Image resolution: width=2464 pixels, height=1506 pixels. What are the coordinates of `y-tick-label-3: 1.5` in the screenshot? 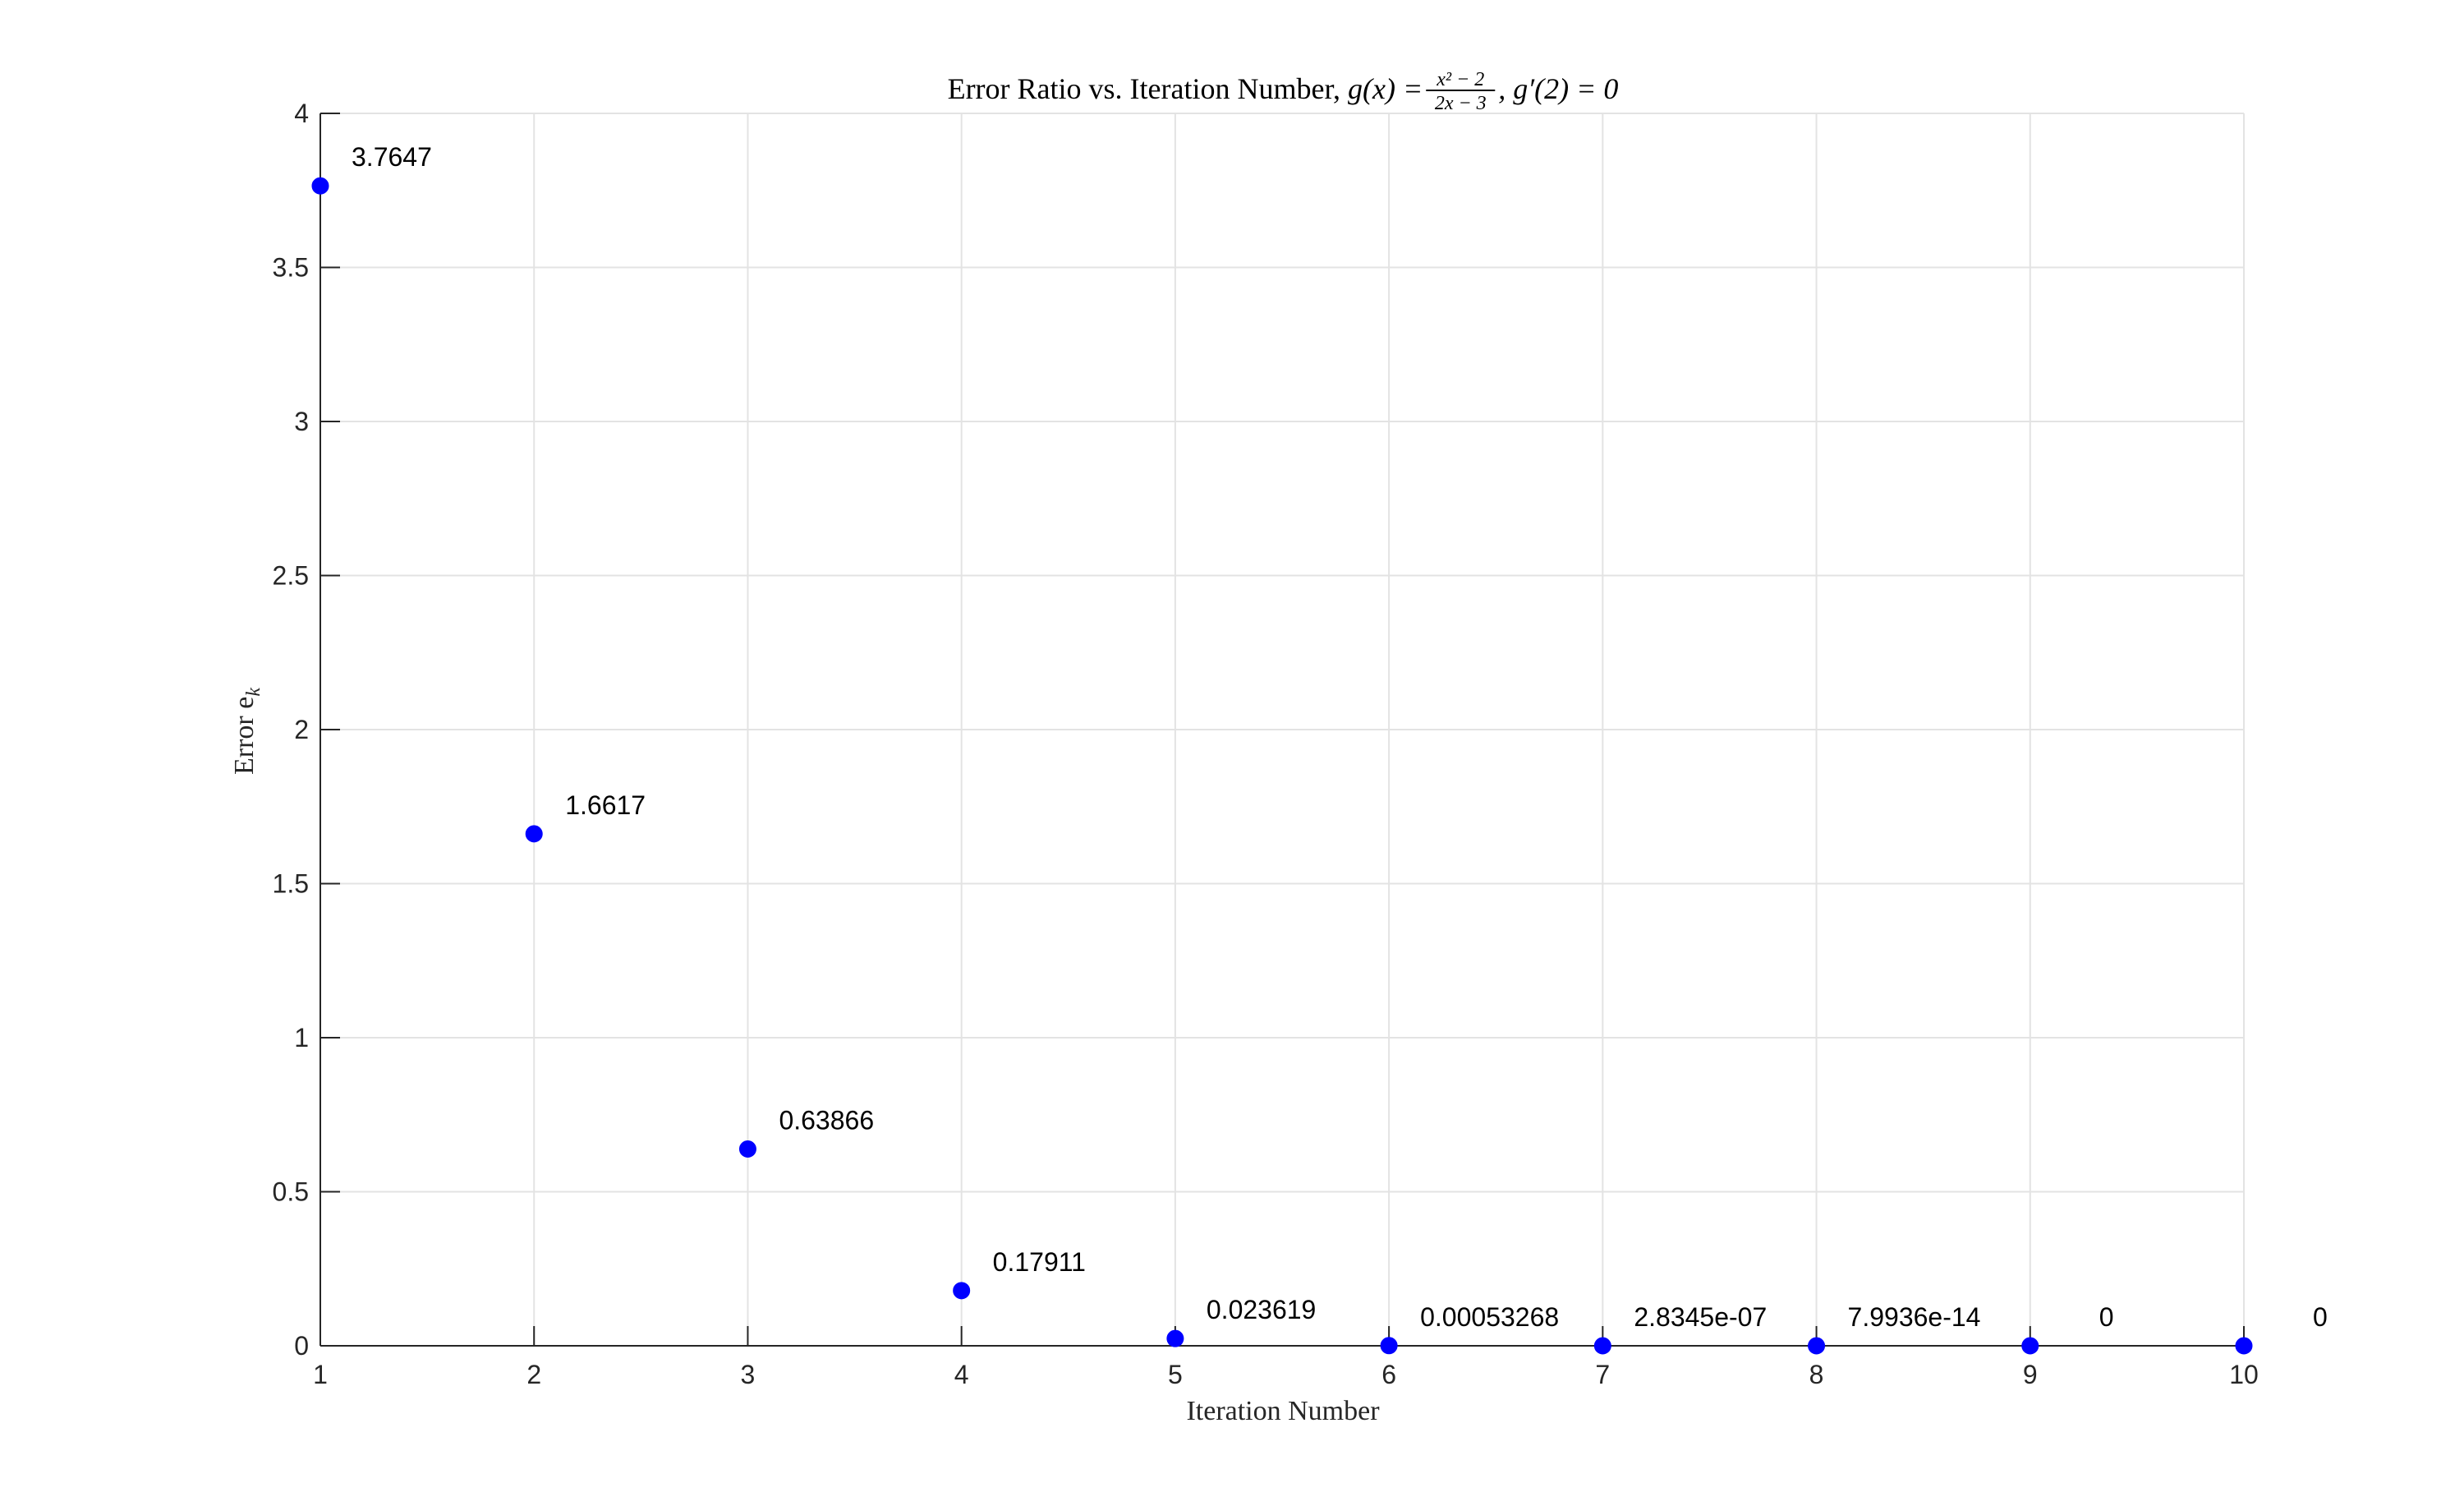 It's located at (291, 884).